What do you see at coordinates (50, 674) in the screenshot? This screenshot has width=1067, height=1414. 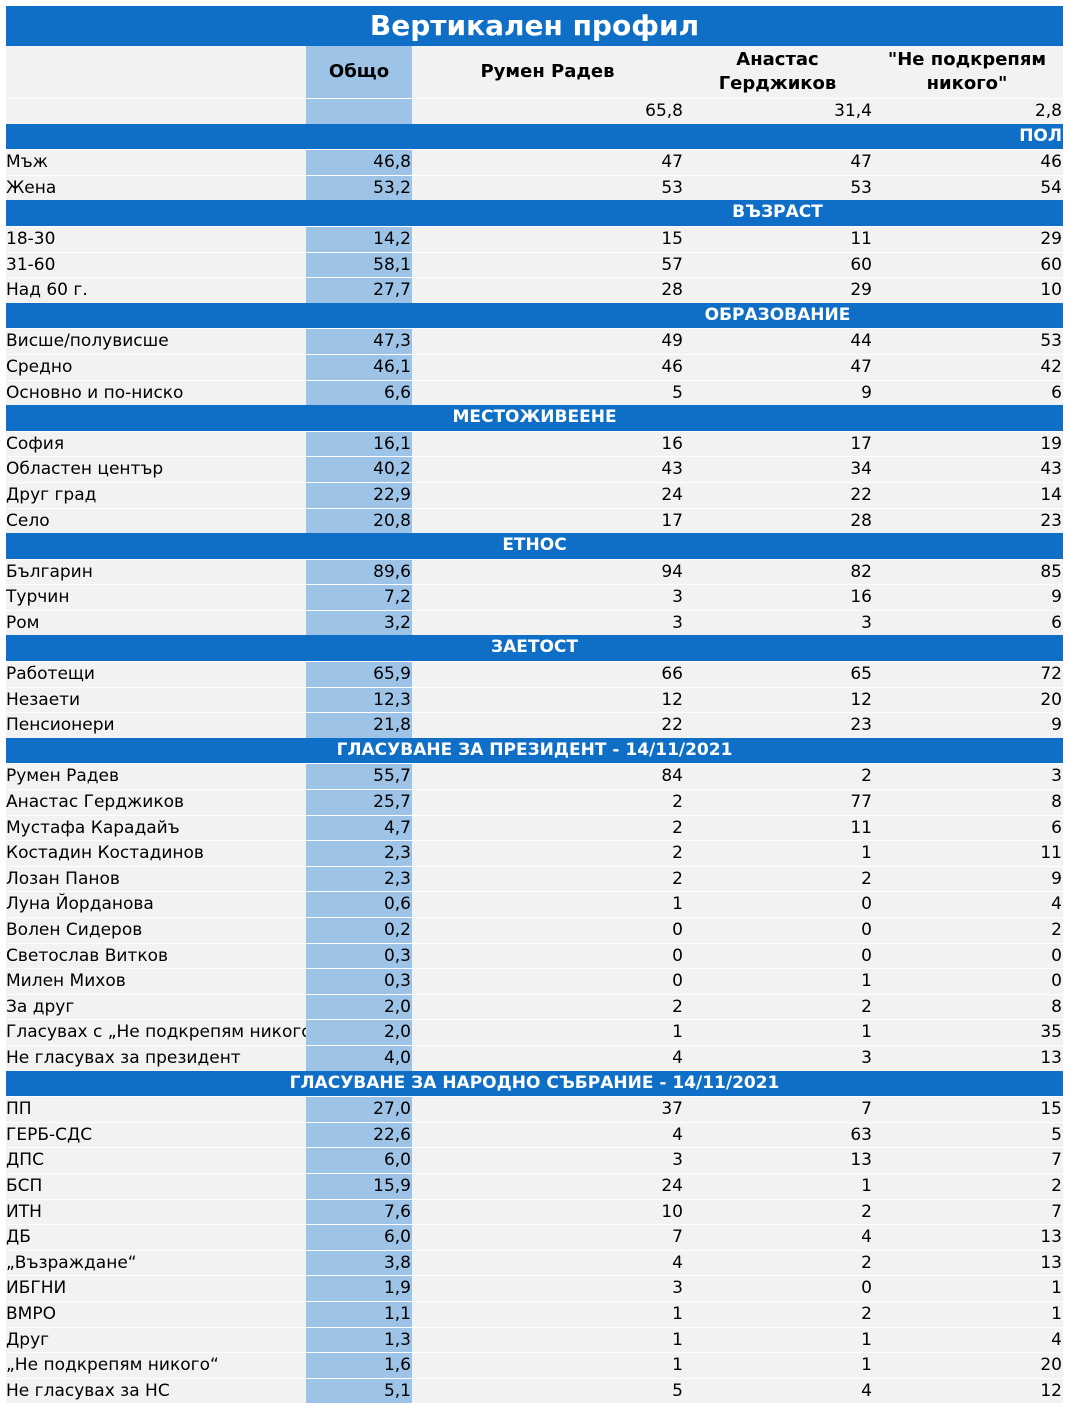 I see `row-label: Работещи` at bounding box center [50, 674].